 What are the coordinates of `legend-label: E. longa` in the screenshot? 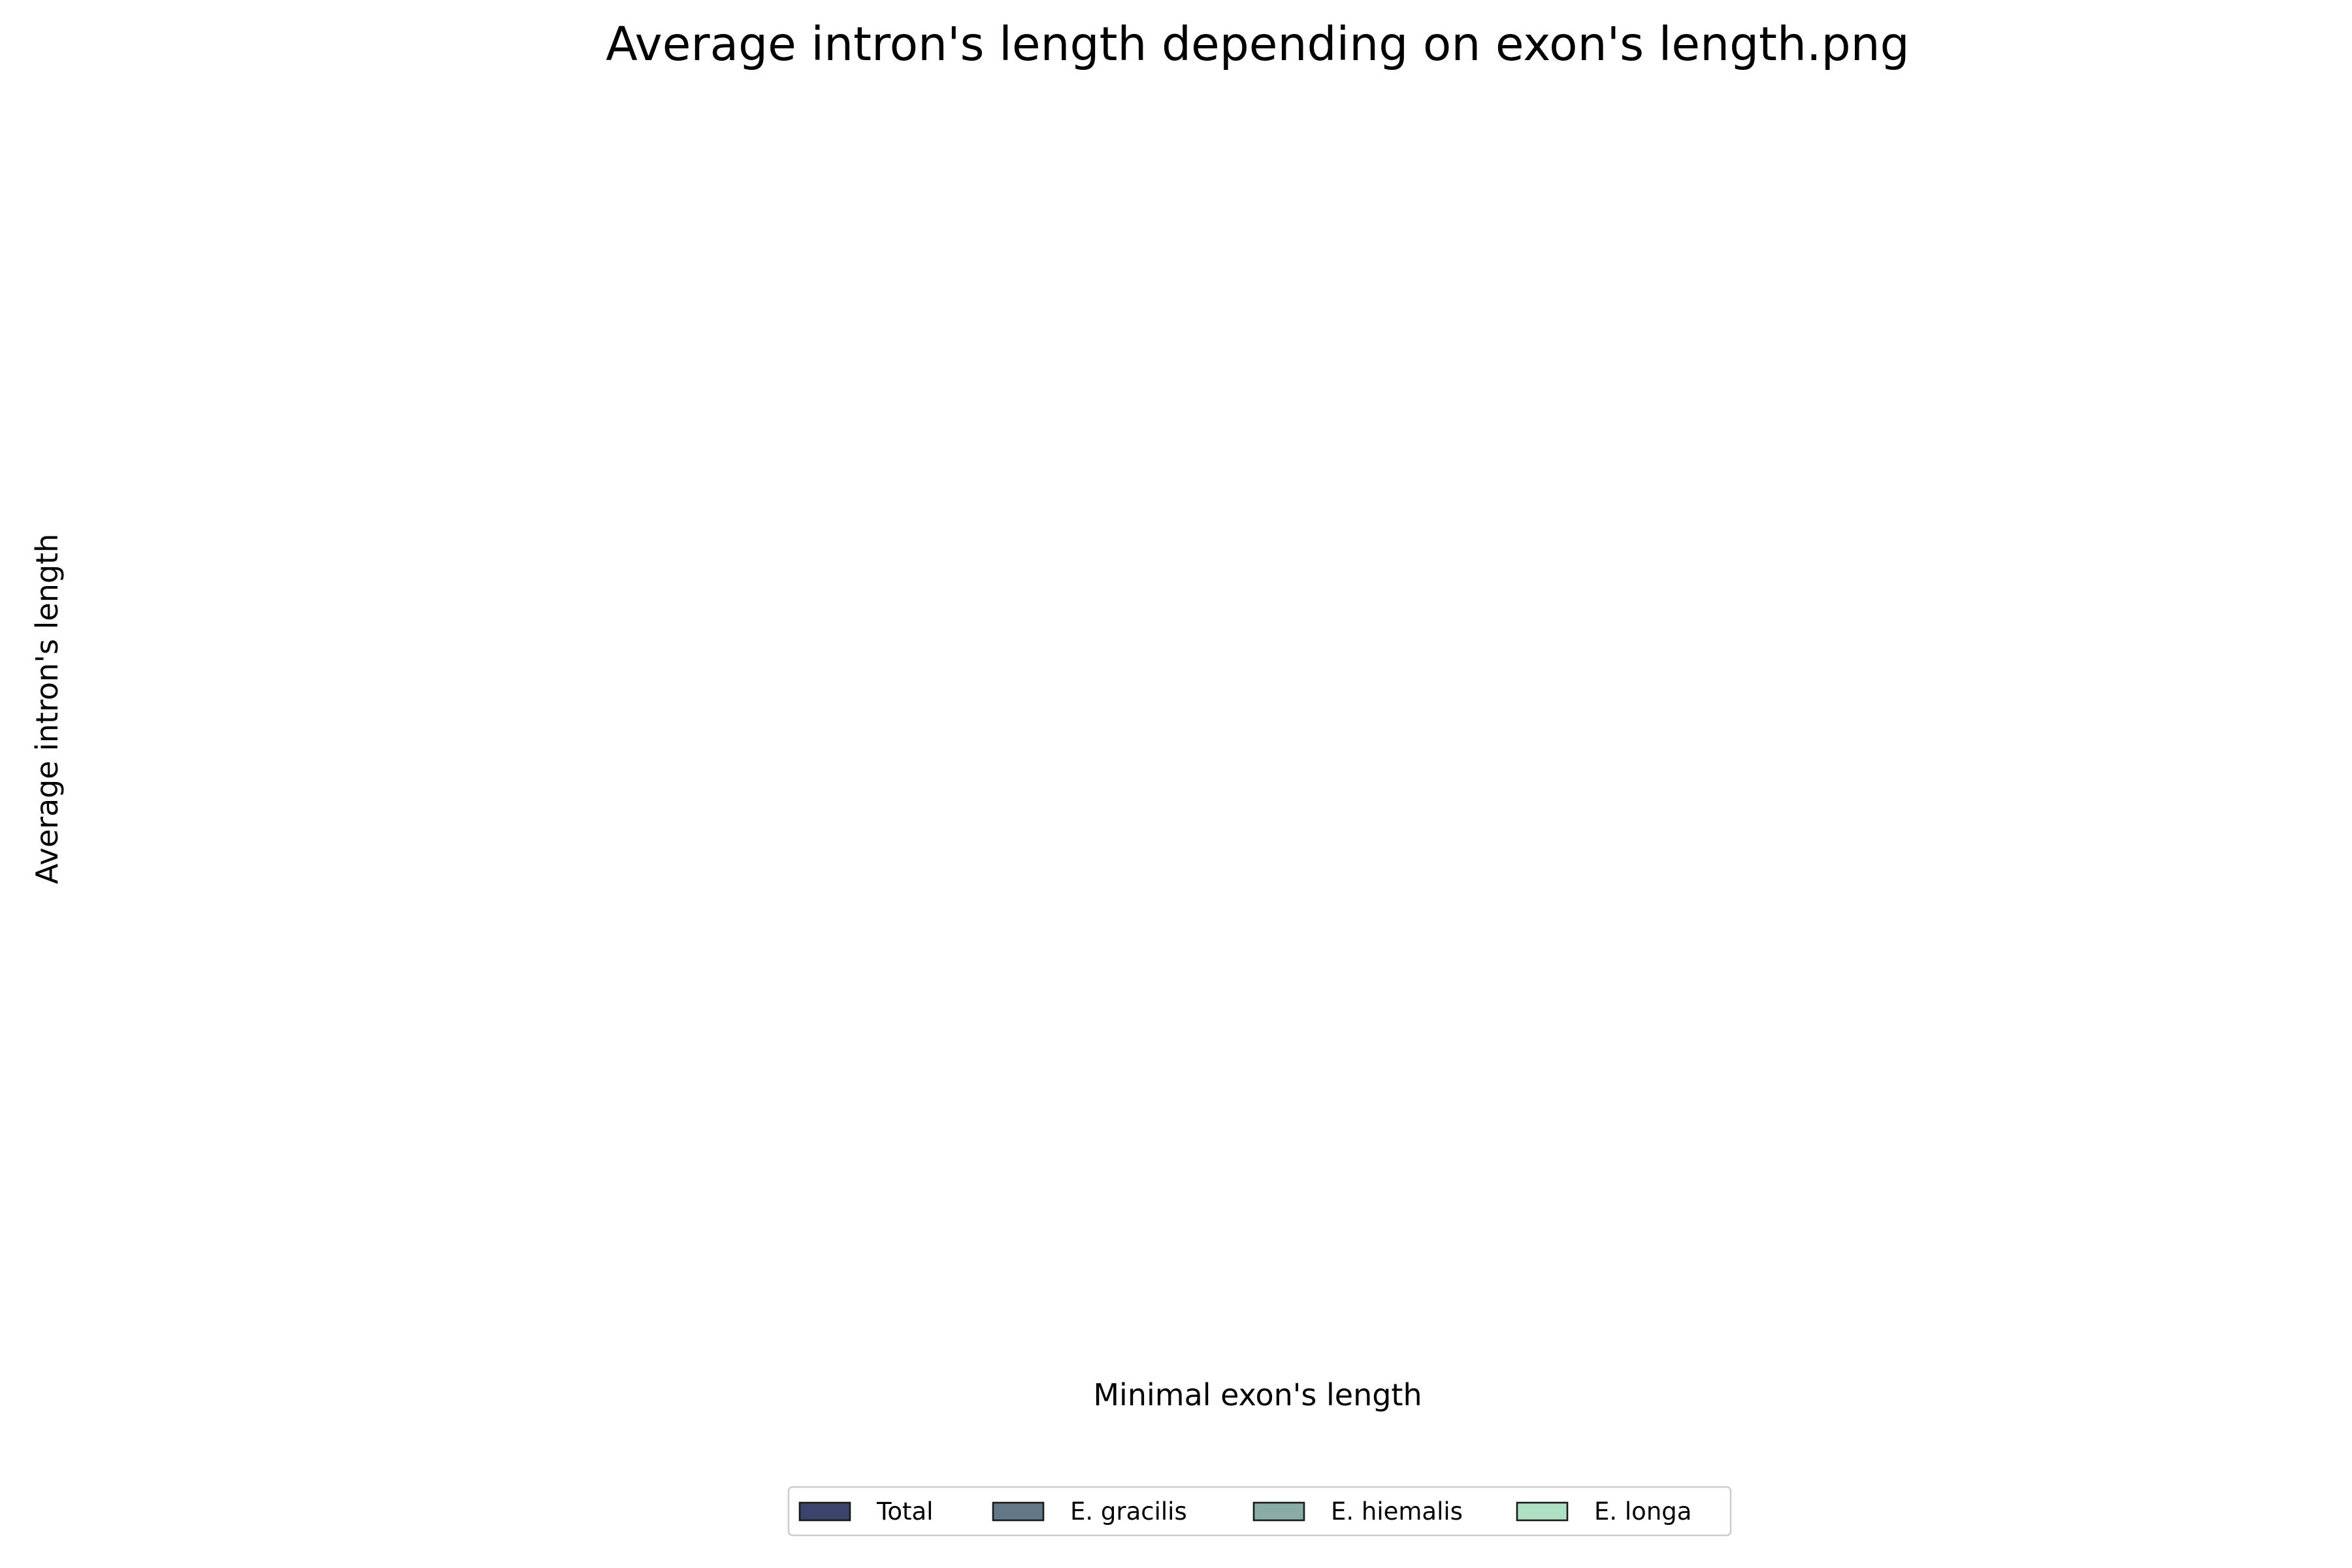 It's located at (1642, 1511).